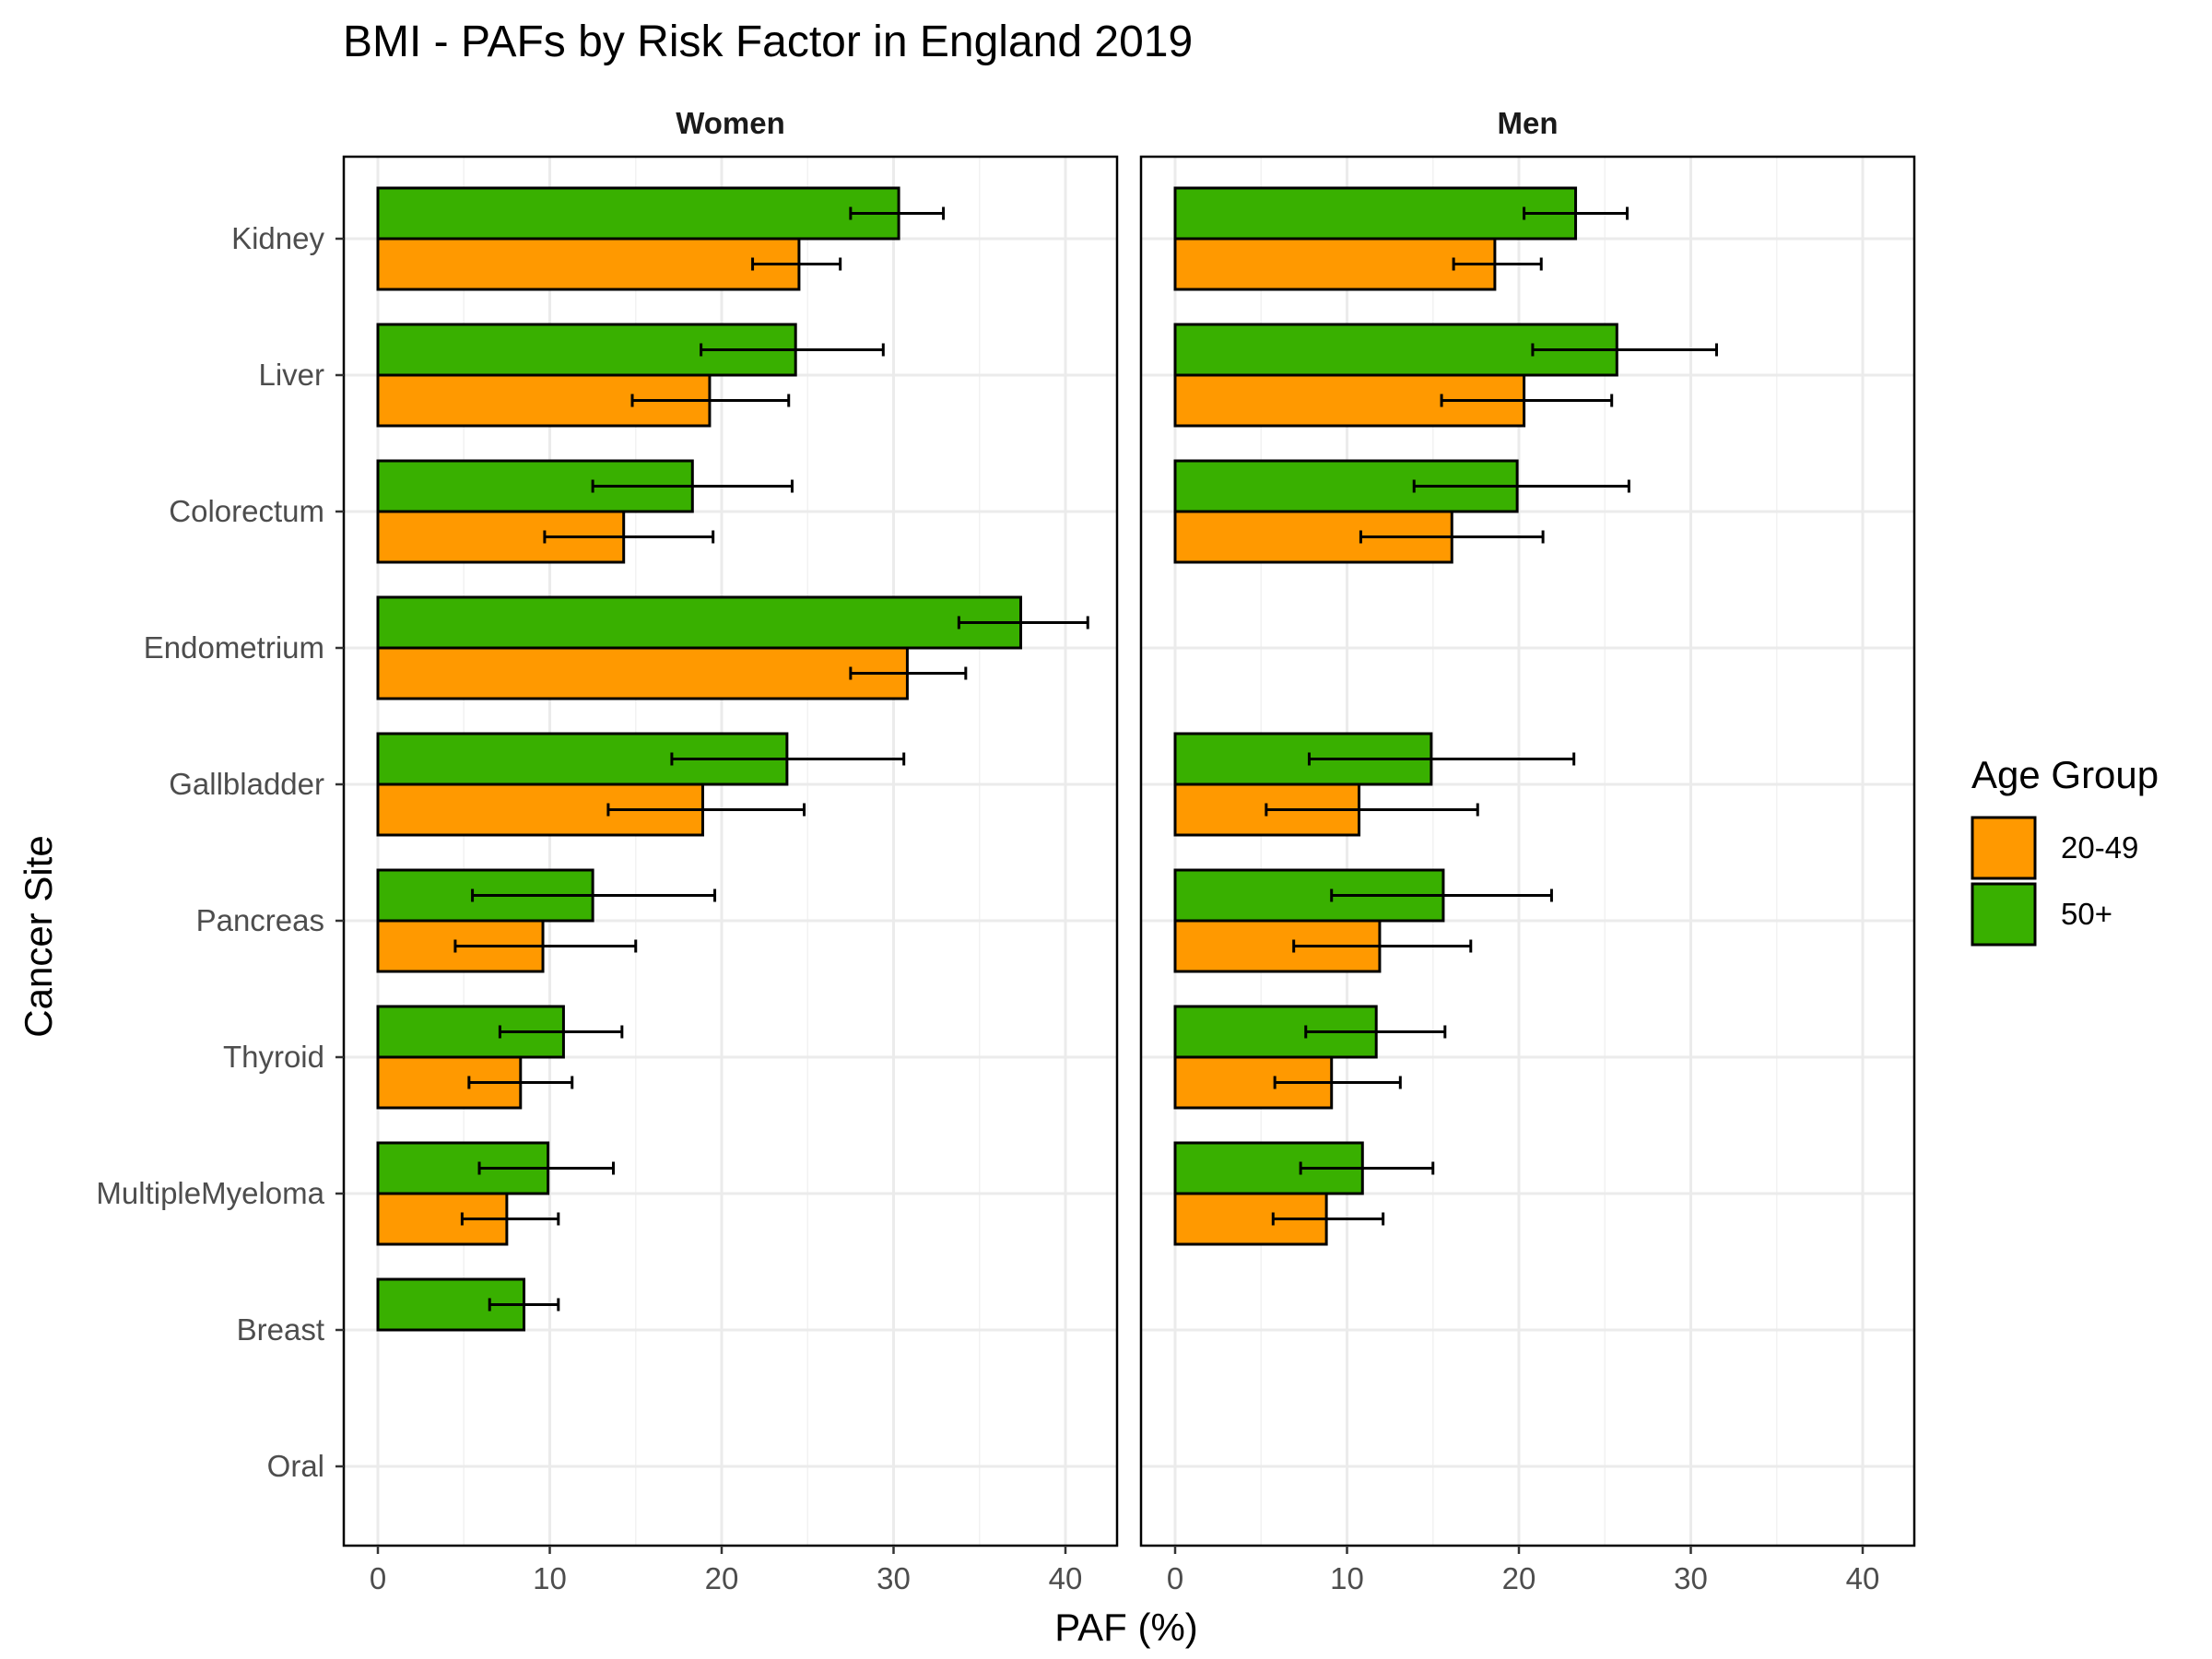  I want to click on y-tick-label-pancreas: Pancreas, so click(260, 920).